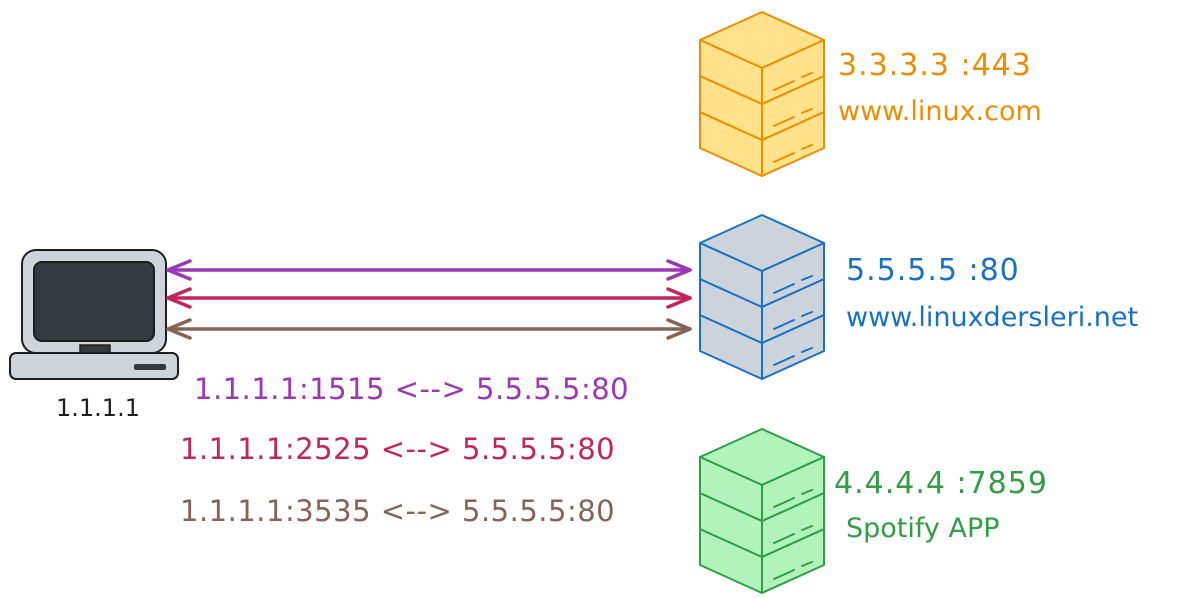  I want to click on connection-label-3: 1.1.1.1:3535 <--> 5.5.5.5:80, so click(398, 511).